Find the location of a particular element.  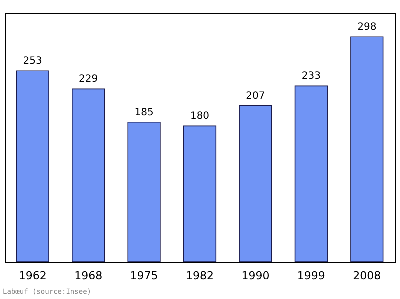

x-tick-label: 1999 is located at coordinates (311, 276).